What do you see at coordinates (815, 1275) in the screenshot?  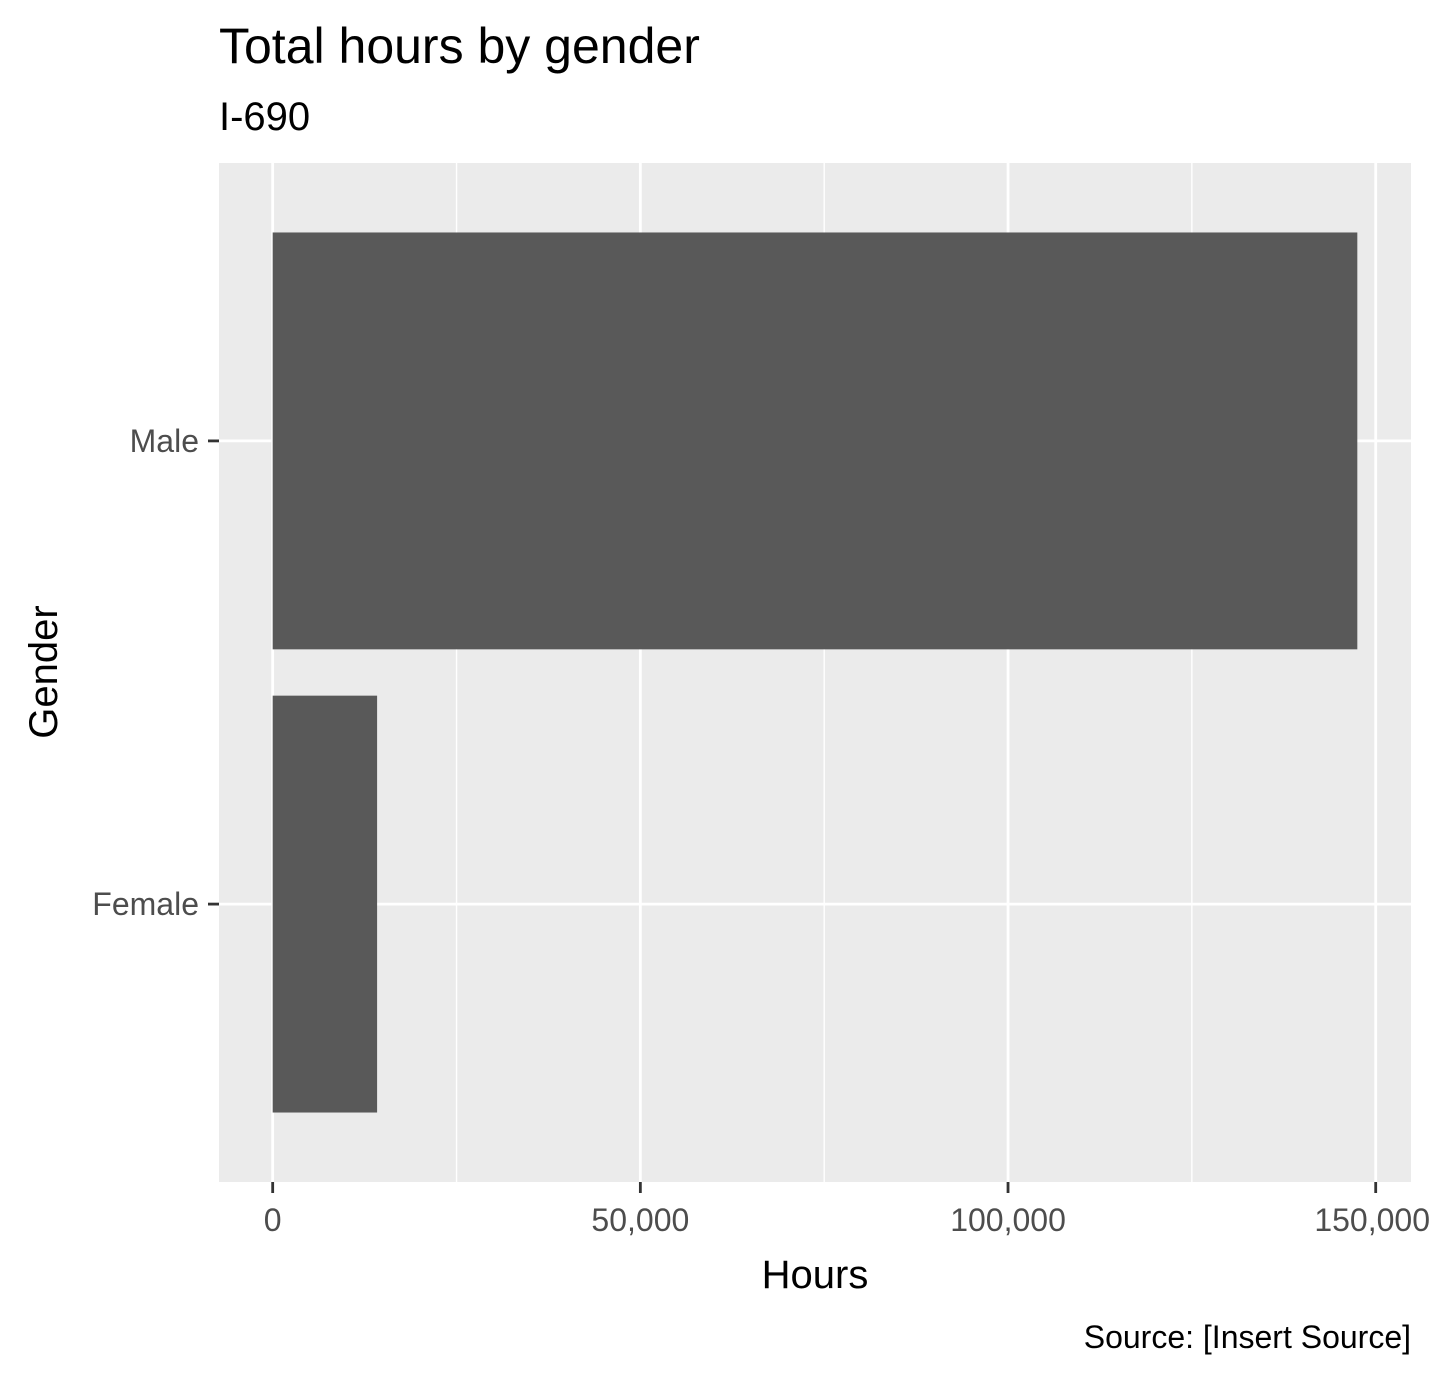 I see `x-axis-title: Hours` at bounding box center [815, 1275].